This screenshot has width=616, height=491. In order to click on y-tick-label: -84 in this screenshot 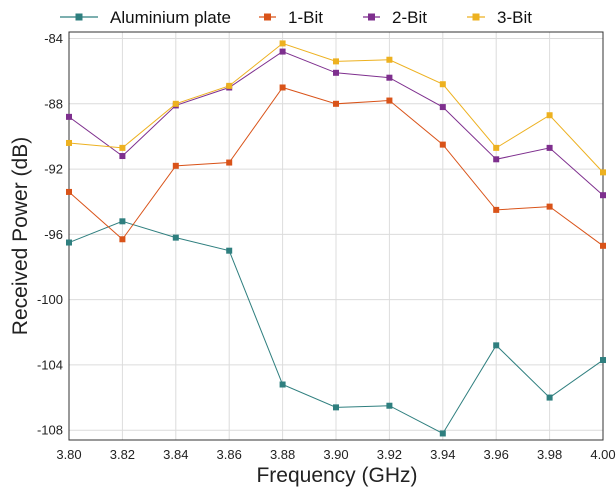, I will do `click(53, 38)`.